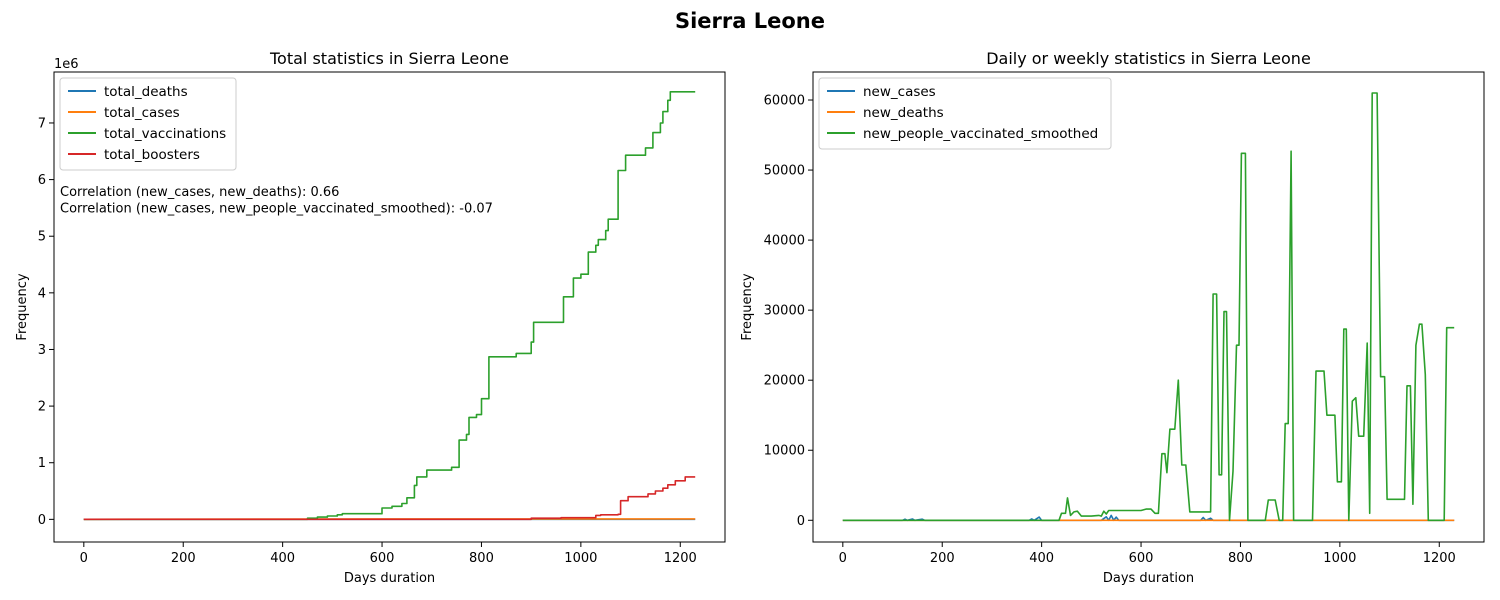 The image size is (1500, 600). I want to click on y-tick-label: 6, so click(42, 180).